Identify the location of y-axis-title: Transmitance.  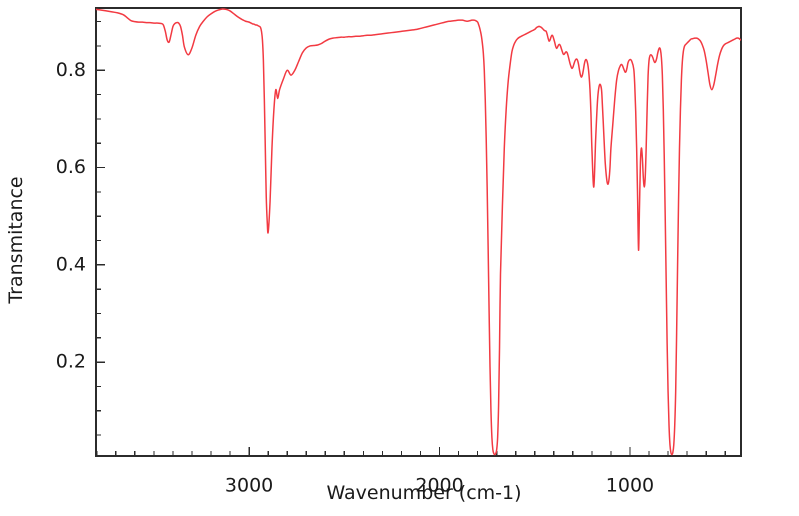
(16, 240).